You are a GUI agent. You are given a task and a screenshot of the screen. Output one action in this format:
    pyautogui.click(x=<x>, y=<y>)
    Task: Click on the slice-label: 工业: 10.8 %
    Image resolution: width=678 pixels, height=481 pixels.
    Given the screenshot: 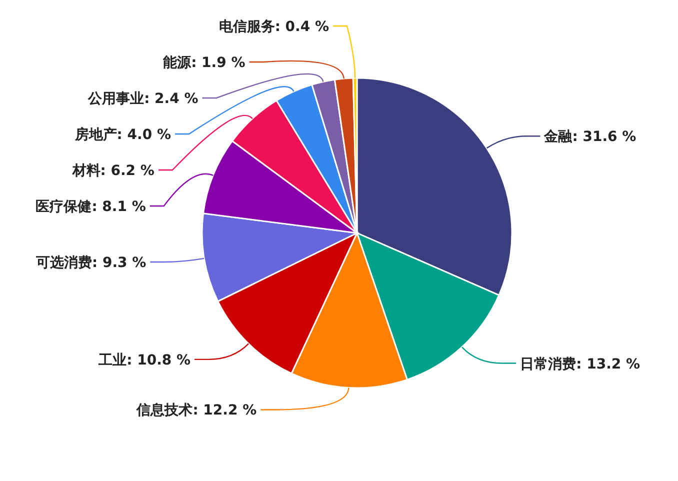 What is the action you would take?
    pyautogui.click(x=144, y=360)
    